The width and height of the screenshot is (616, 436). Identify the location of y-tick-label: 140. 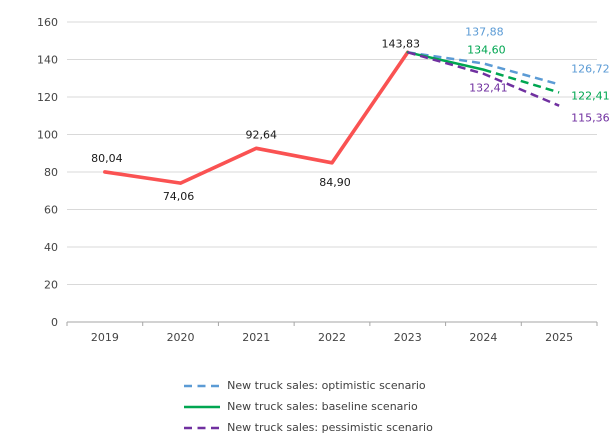
(47, 60).